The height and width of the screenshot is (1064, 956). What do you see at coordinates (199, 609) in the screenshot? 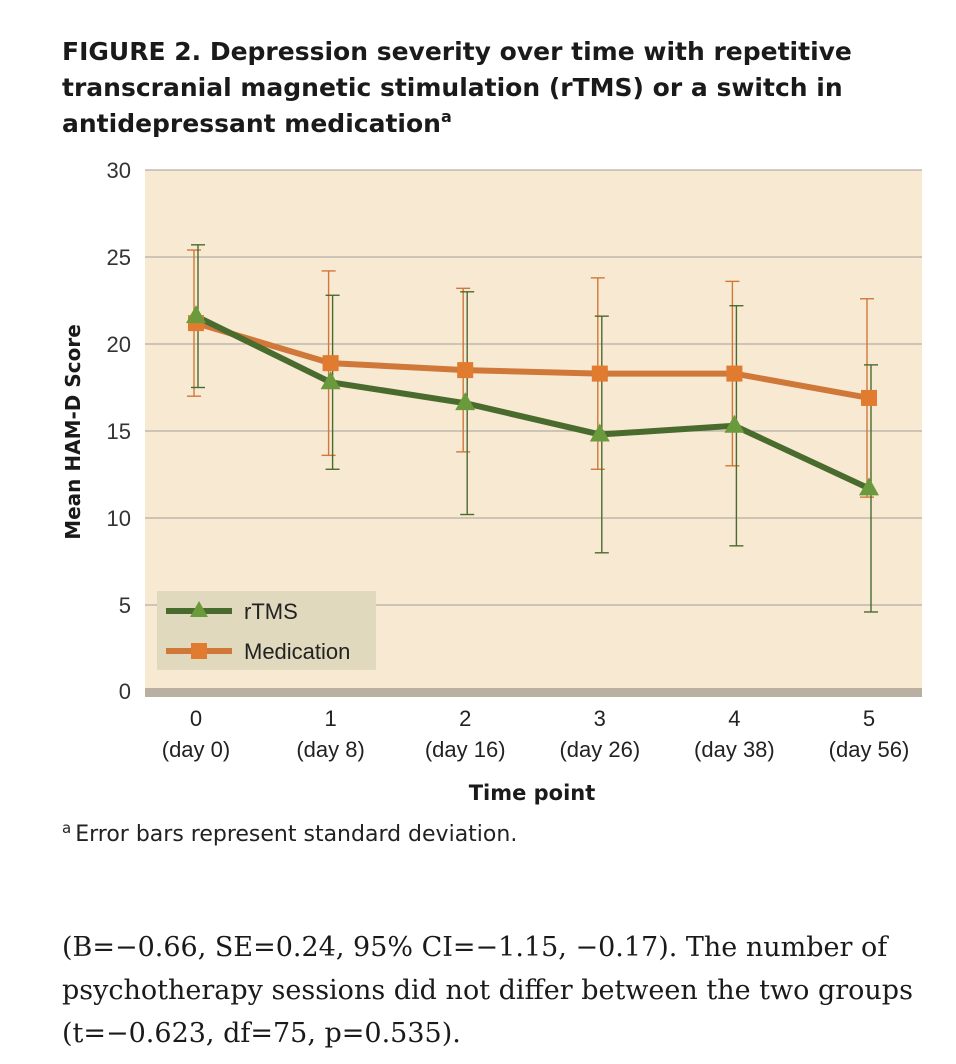
I see `legend-marker-rtms` at bounding box center [199, 609].